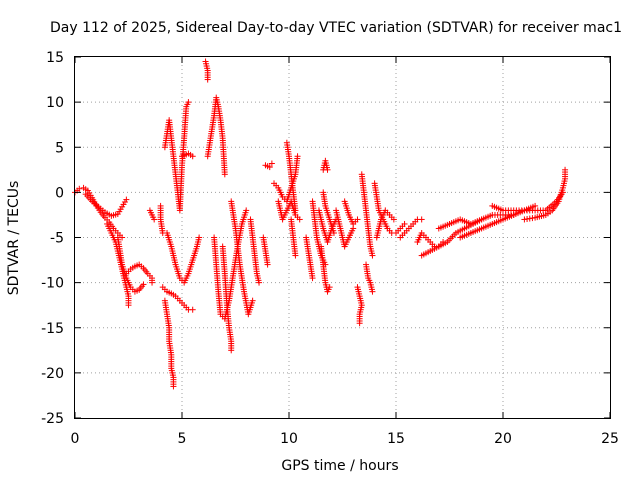  Describe the element at coordinates (57, 239) in the screenshot. I see `y-tick-label: -5` at that location.